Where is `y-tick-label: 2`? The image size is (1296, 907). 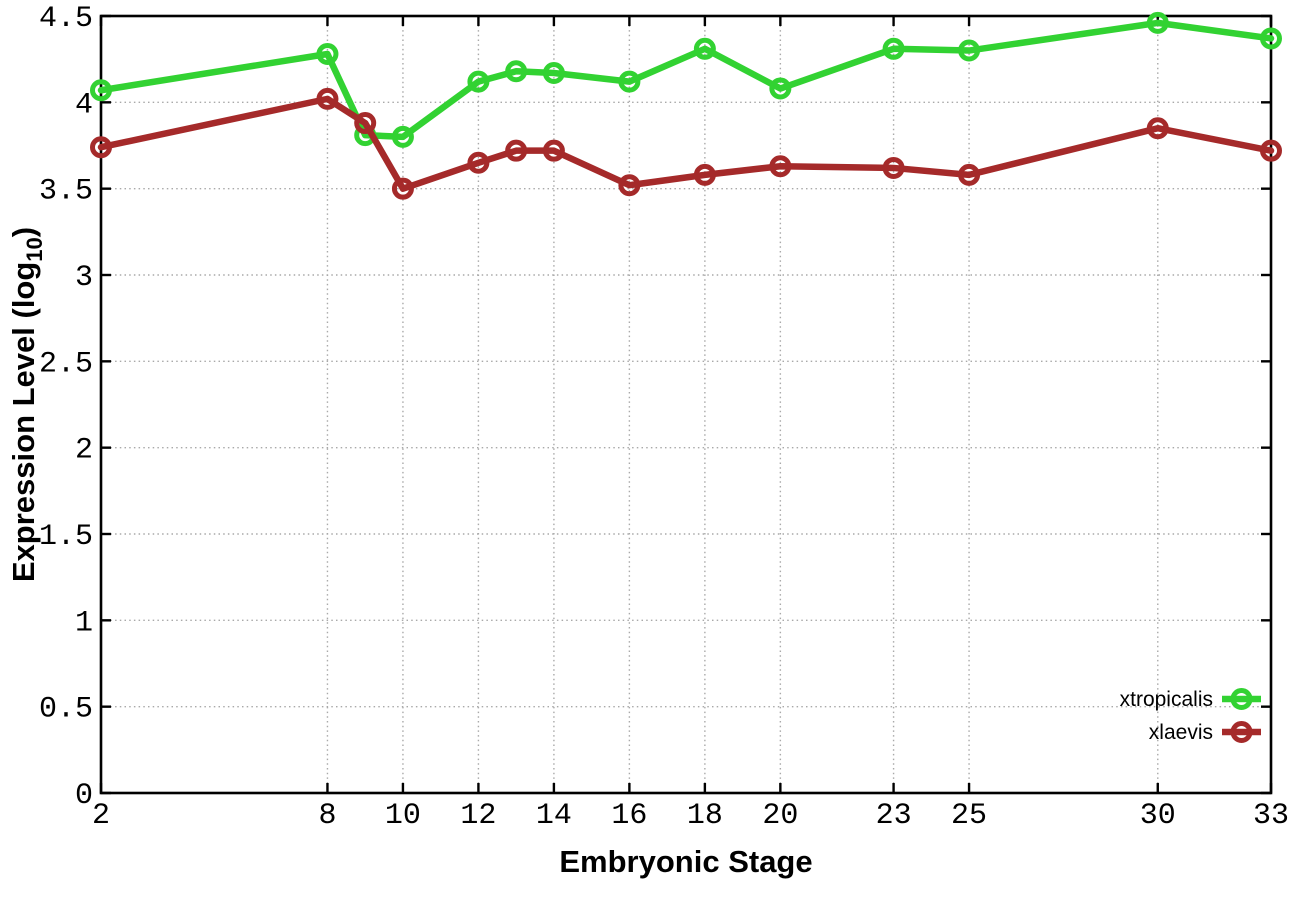
y-tick-label: 2 is located at coordinates (84, 451).